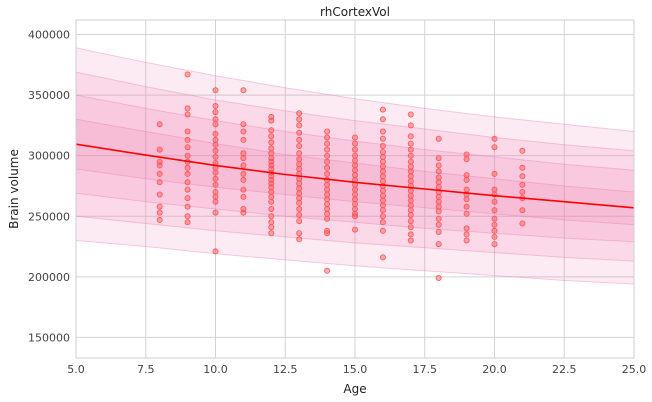  Describe the element at coordinates (494, 369) in the screenshot. I see `x-tick-label: 20.0` at that location.